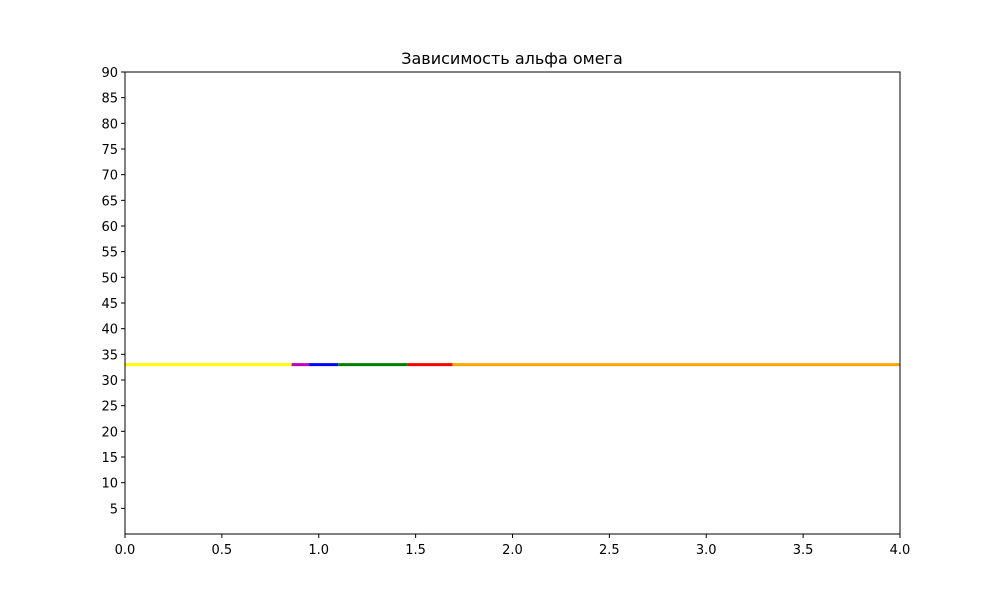  What do you see at coordinates (415, 550) in the screenshot?
I see `x-tick-label: 1.5` at bounding box center [415, 550].